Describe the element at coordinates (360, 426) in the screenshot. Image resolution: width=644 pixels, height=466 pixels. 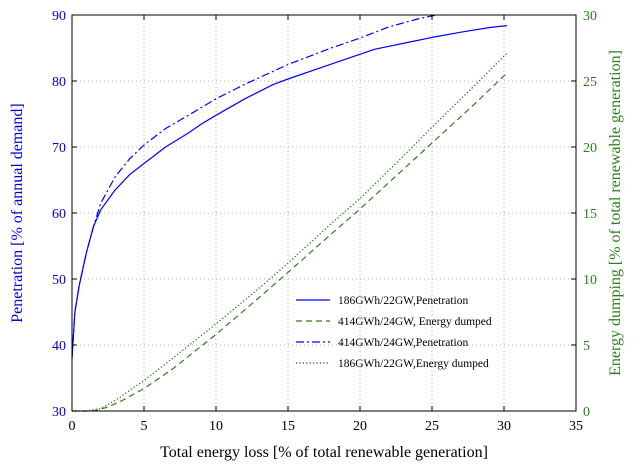
I see `x-tick-label: 20` at that location.